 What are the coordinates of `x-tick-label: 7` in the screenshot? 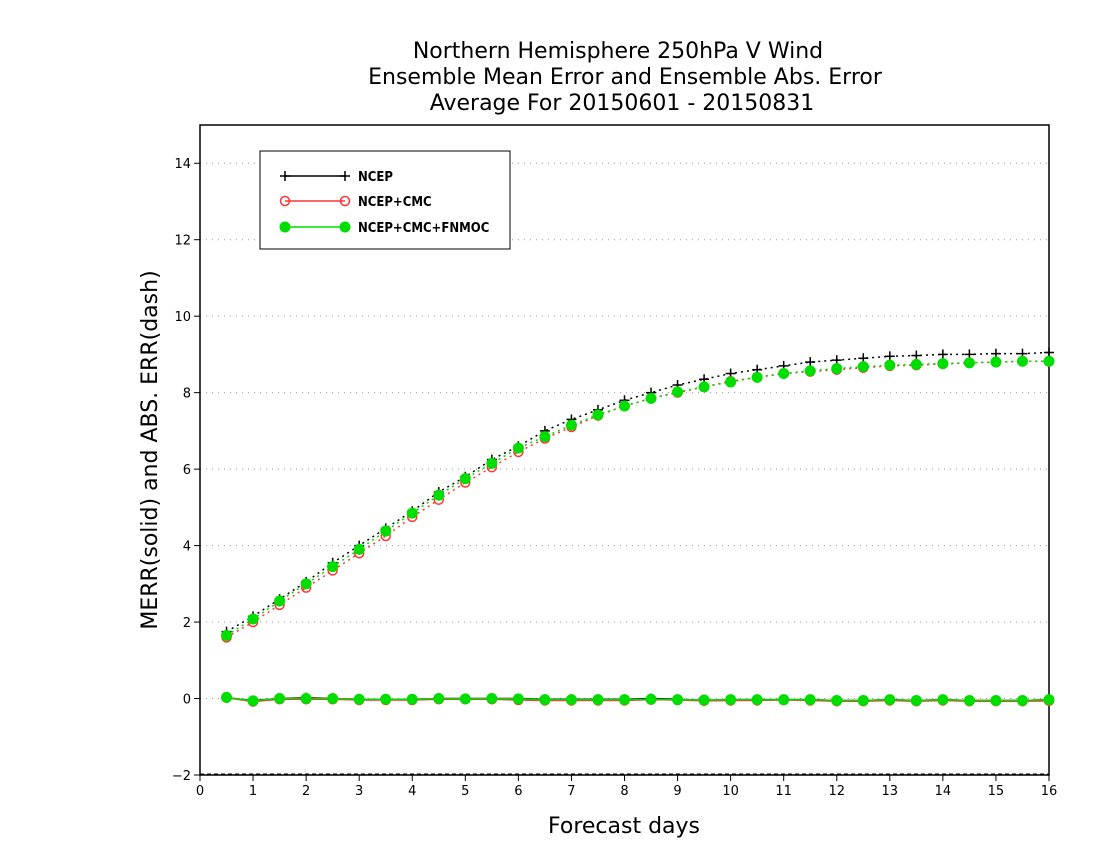 It's located at (571, 791).